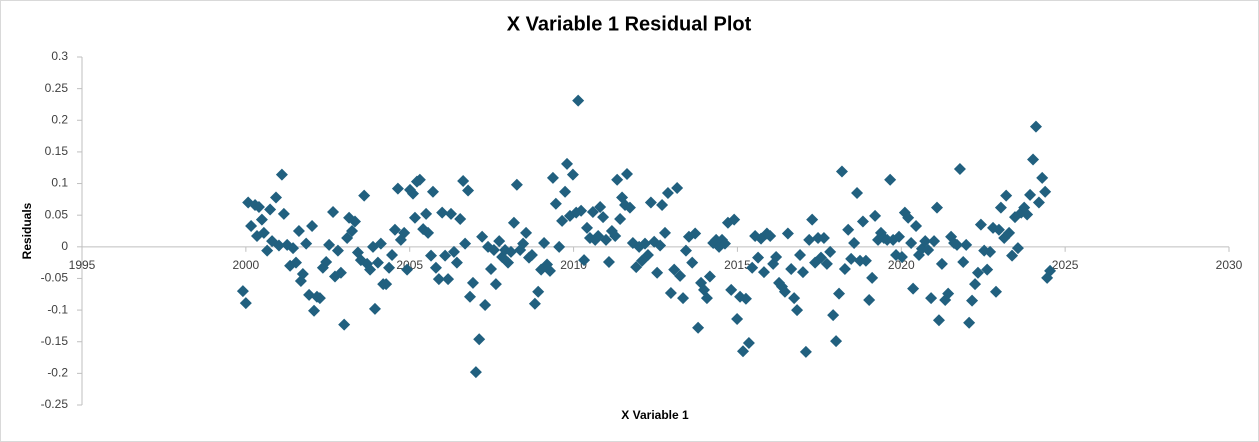 The image size is (1259, 442). What do you see at coordinates (57, 151) in the screenshot?
I see `y-tick-label: 0.15` at bounding box center [57, 151].